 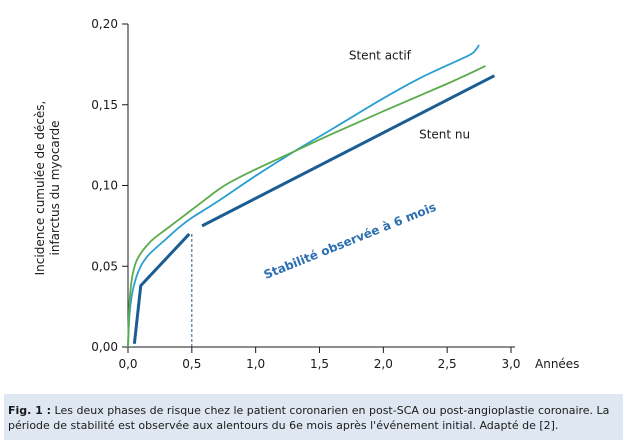 I want to click on x-tick-label: 1,5, so click(x=319, y=364).